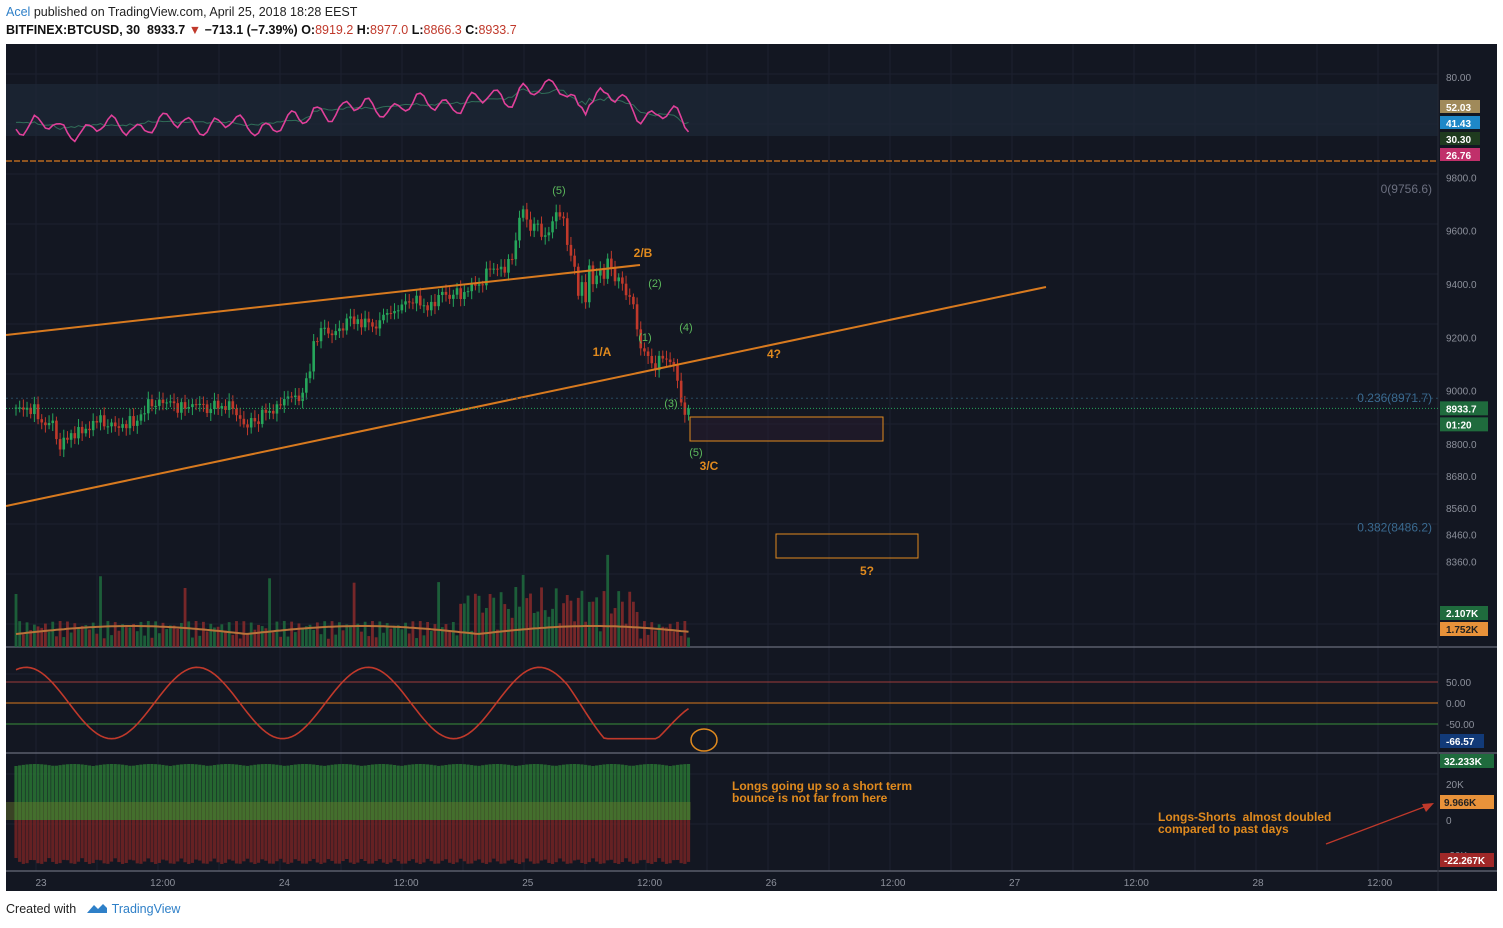  Describe the element at coordinates (166, 30) in the screenshot. I see `last-price: 8933.7` at that location.